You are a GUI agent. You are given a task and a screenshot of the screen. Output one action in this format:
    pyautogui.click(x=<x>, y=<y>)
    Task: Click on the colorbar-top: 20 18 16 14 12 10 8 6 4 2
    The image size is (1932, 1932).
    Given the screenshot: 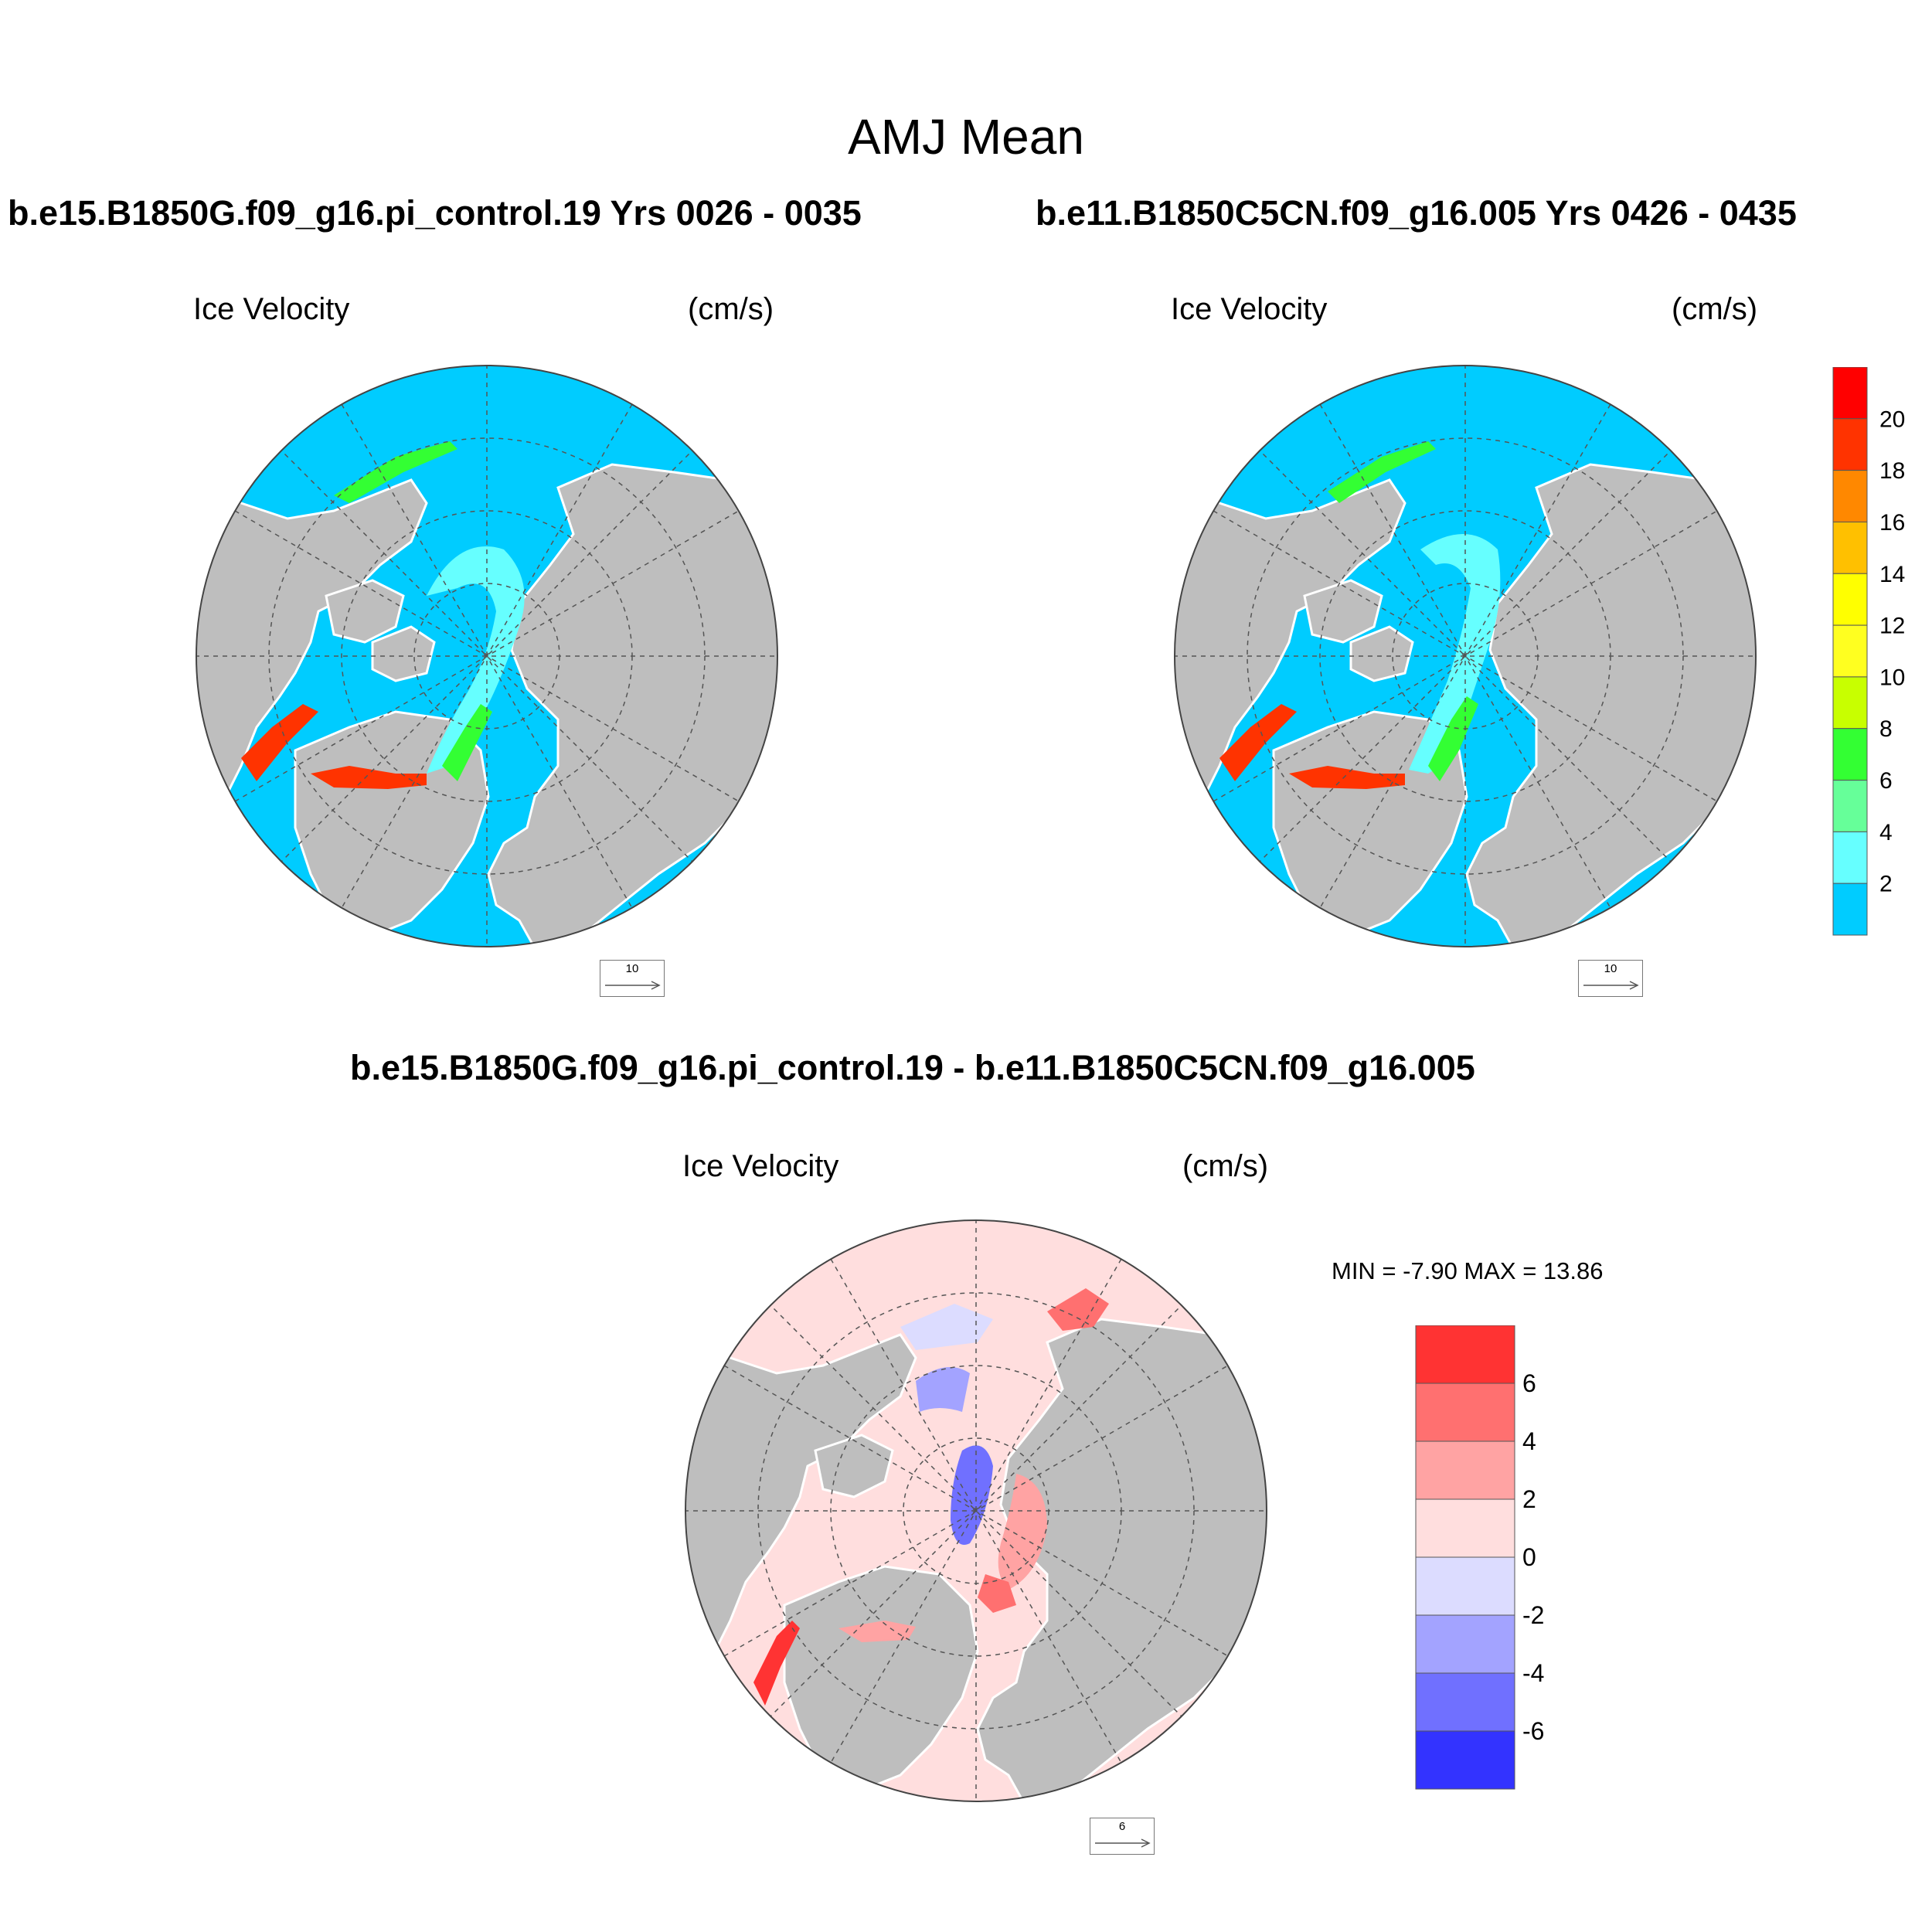 What is the action you would take?
    pyautogui.click(x=1869, y=652)
    